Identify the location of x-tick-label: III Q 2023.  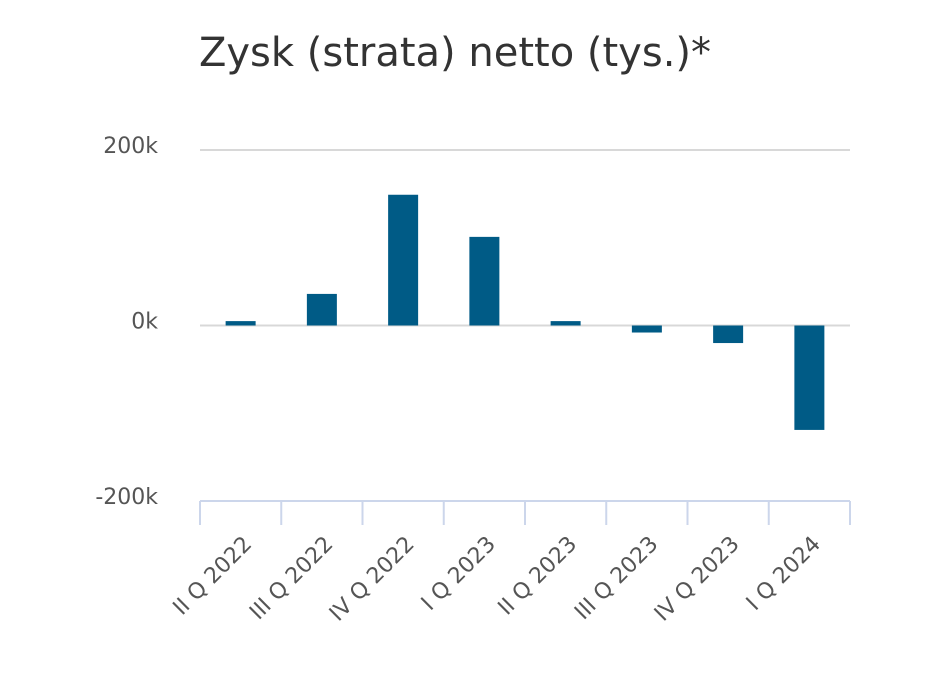
(616, 578).